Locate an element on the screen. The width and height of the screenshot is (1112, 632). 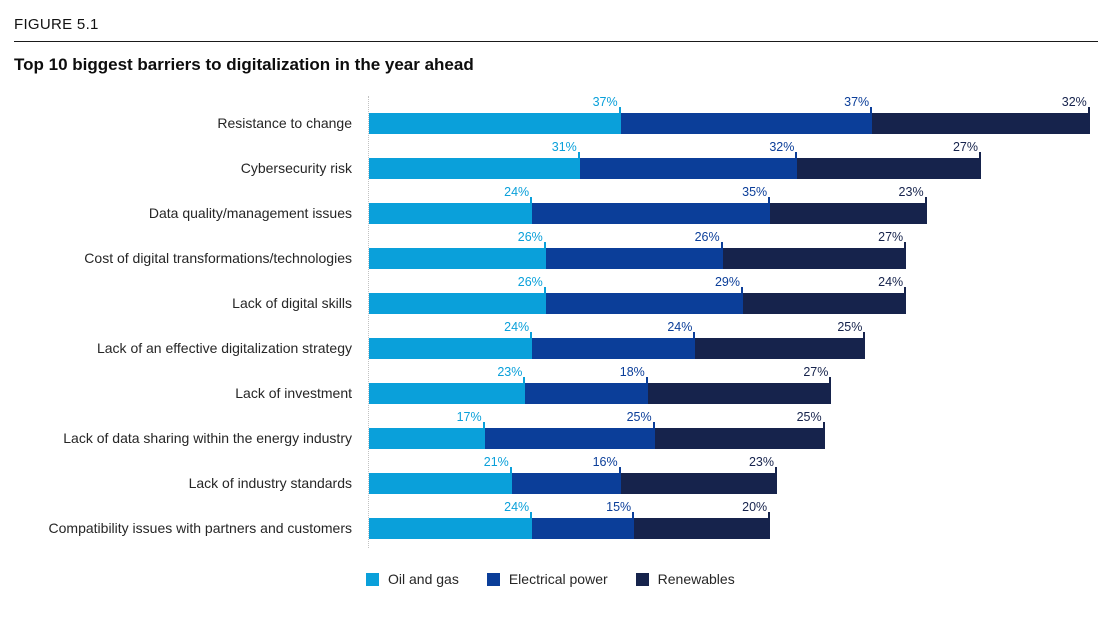
bar-segment-electrical-power: 37% is located at coordinates (746, 114).